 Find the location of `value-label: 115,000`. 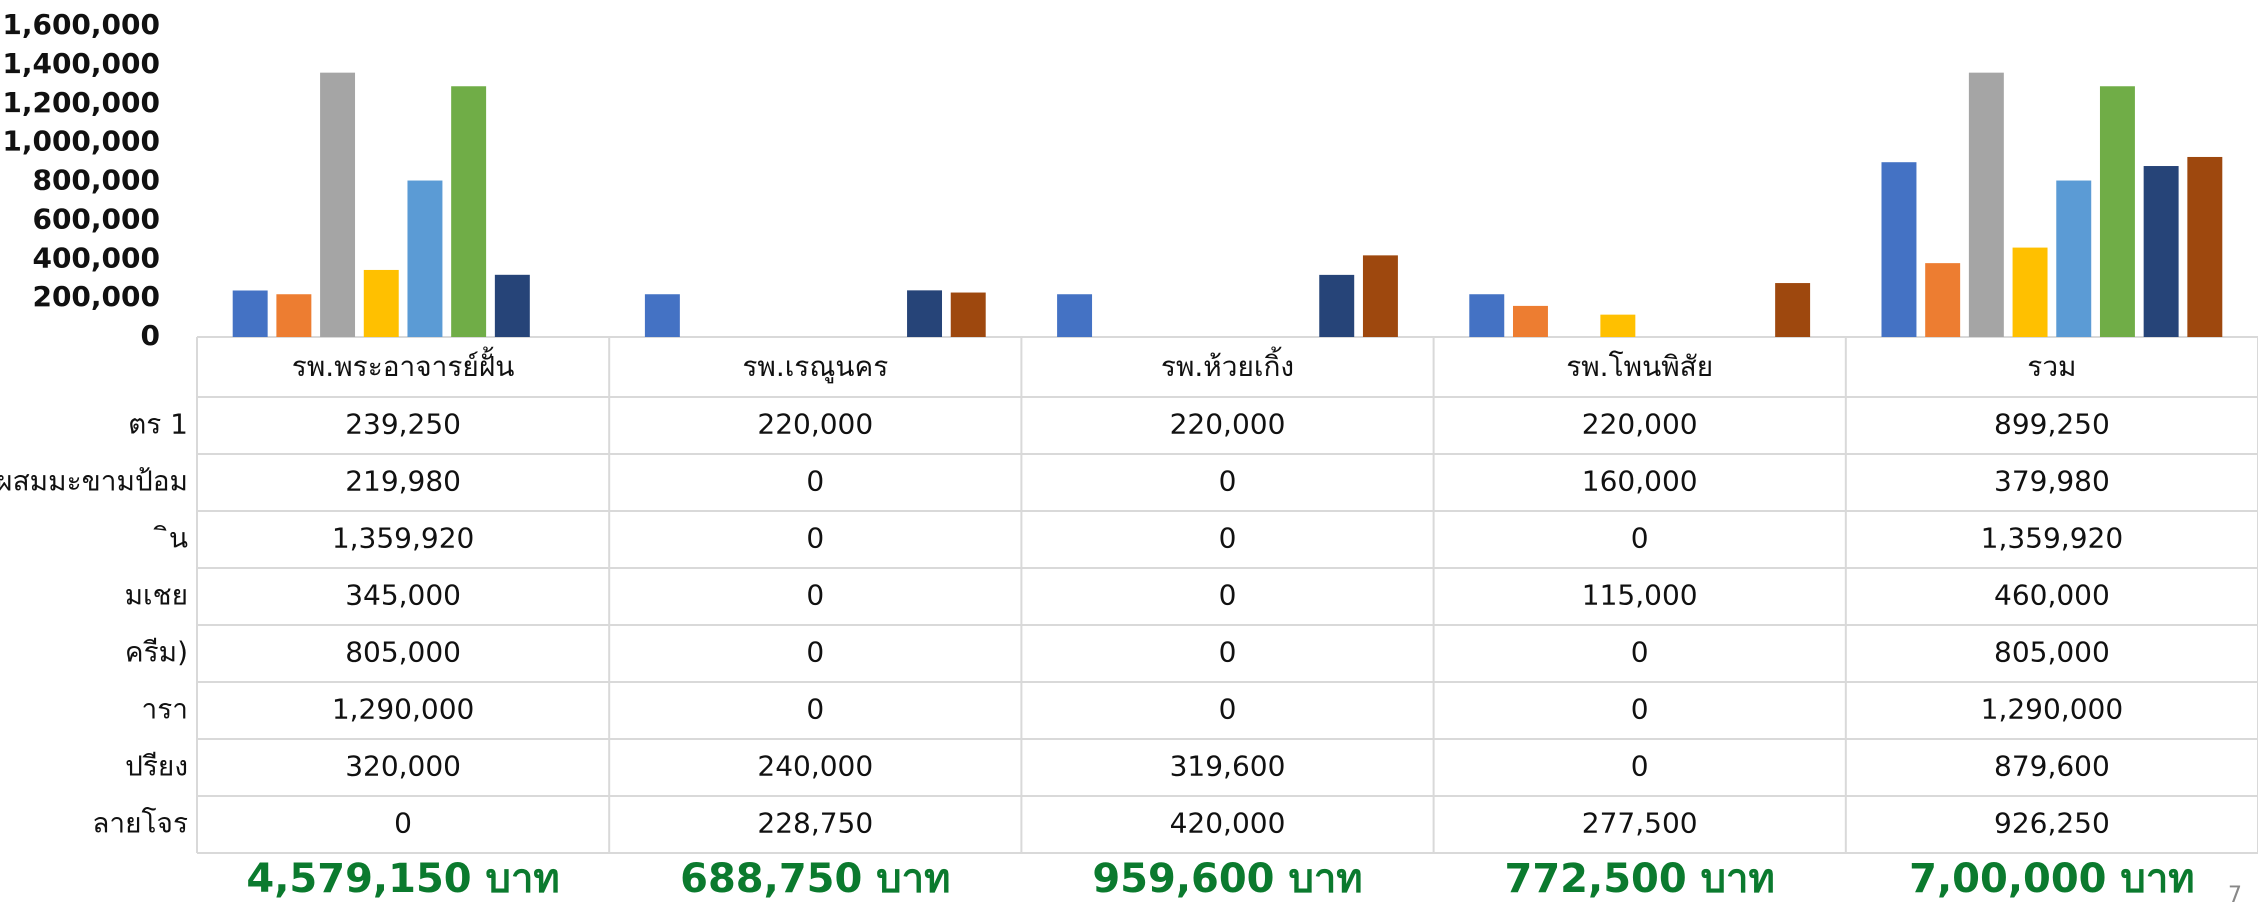

value-label: 115,000 is located at coordinates (1640, 595).